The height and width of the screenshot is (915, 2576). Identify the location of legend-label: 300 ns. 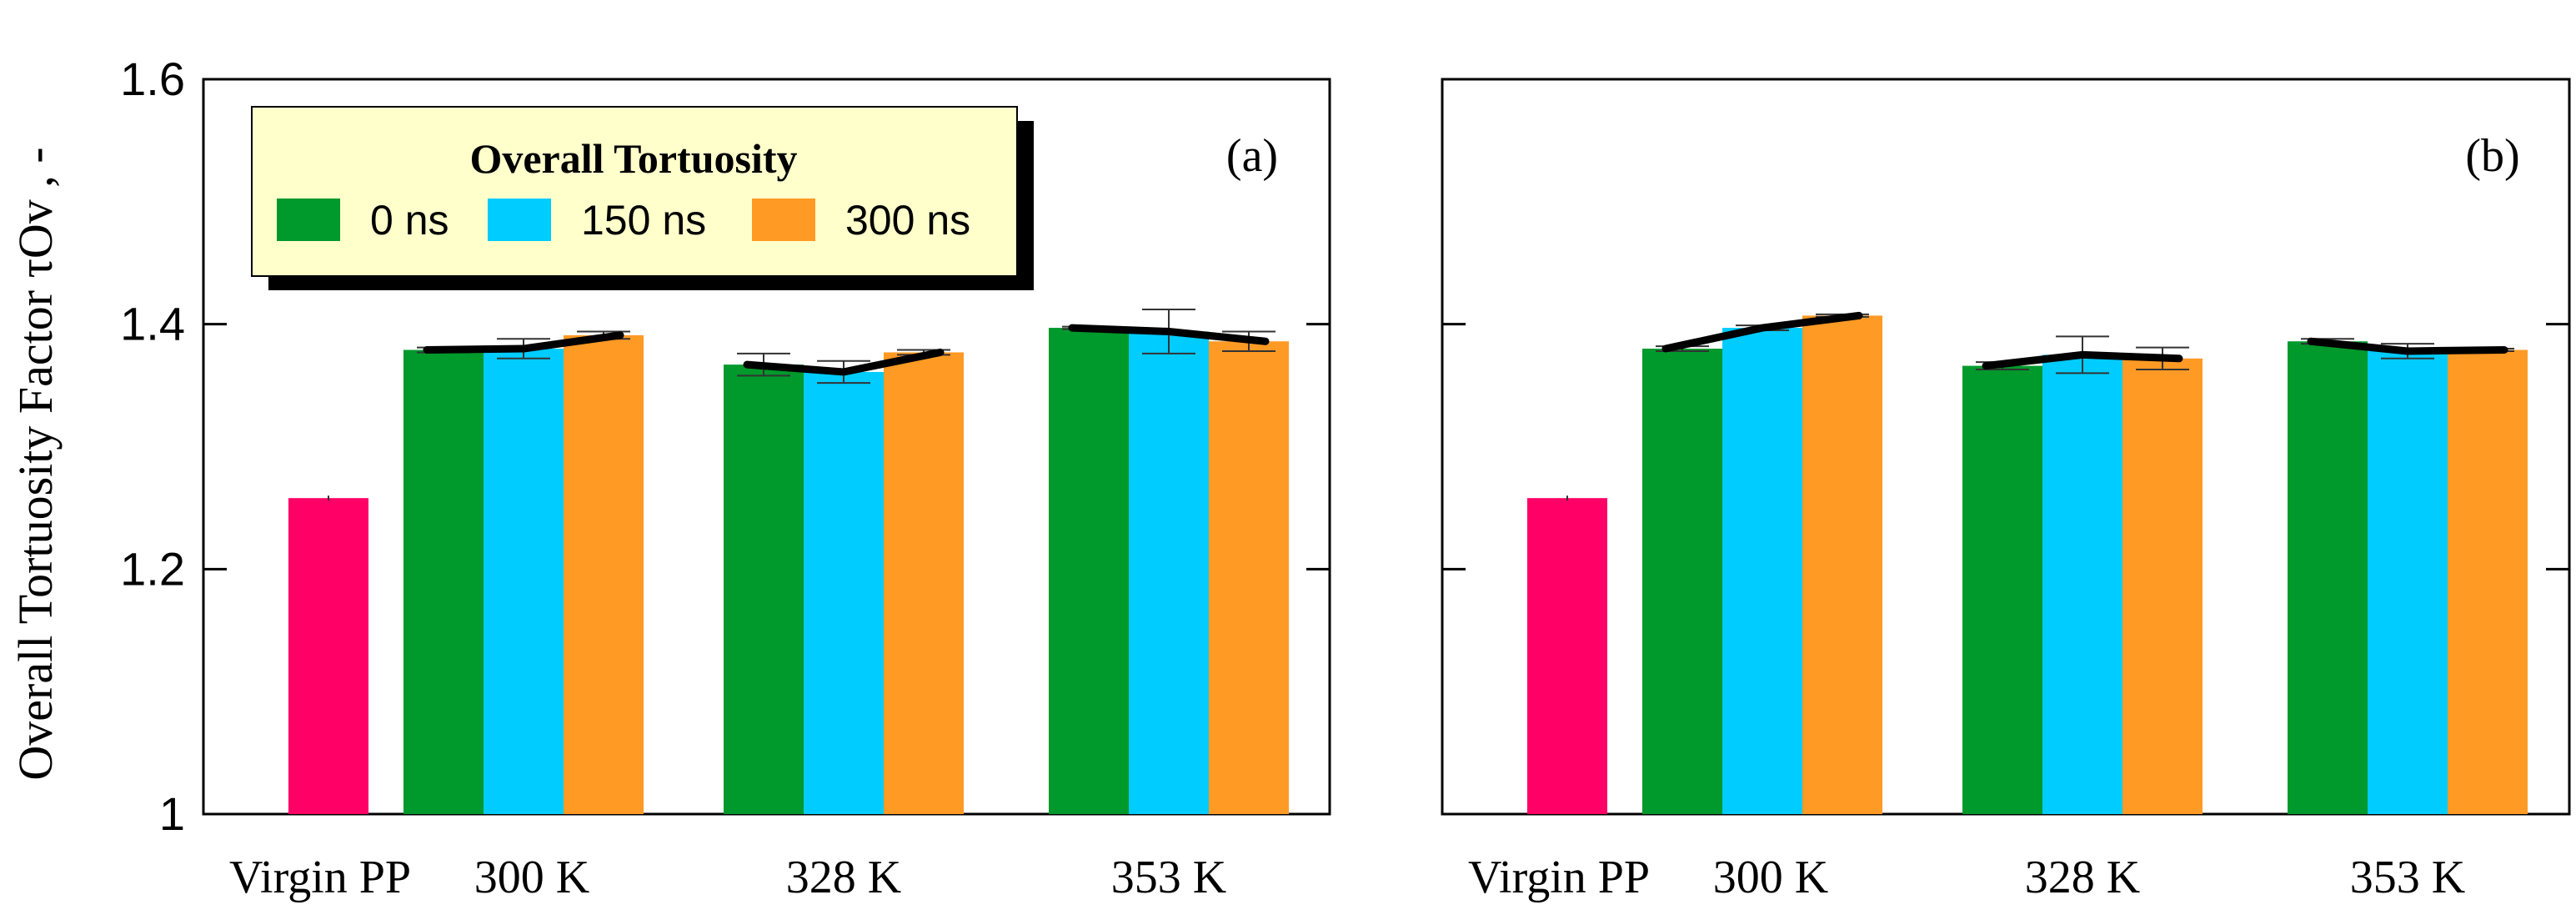
(907, 220).